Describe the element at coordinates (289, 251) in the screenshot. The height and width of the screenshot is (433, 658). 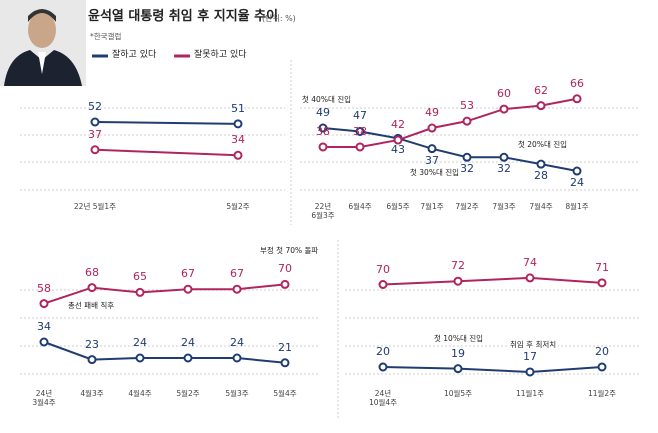
I see `annotation: 부정 첫 70% 돌파` at that location.